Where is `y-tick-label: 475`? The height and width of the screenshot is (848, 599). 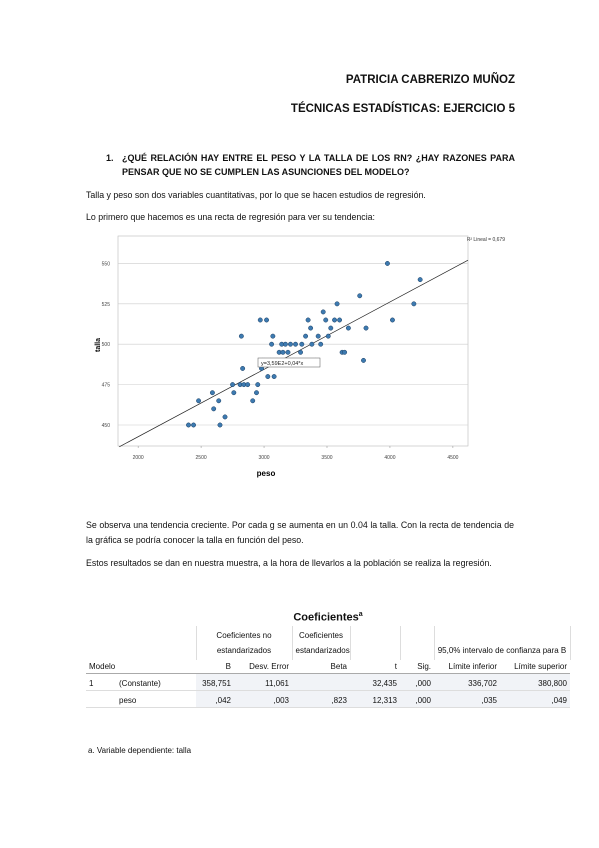
y-tick-label: 475 is located at coordinates (106, 386).